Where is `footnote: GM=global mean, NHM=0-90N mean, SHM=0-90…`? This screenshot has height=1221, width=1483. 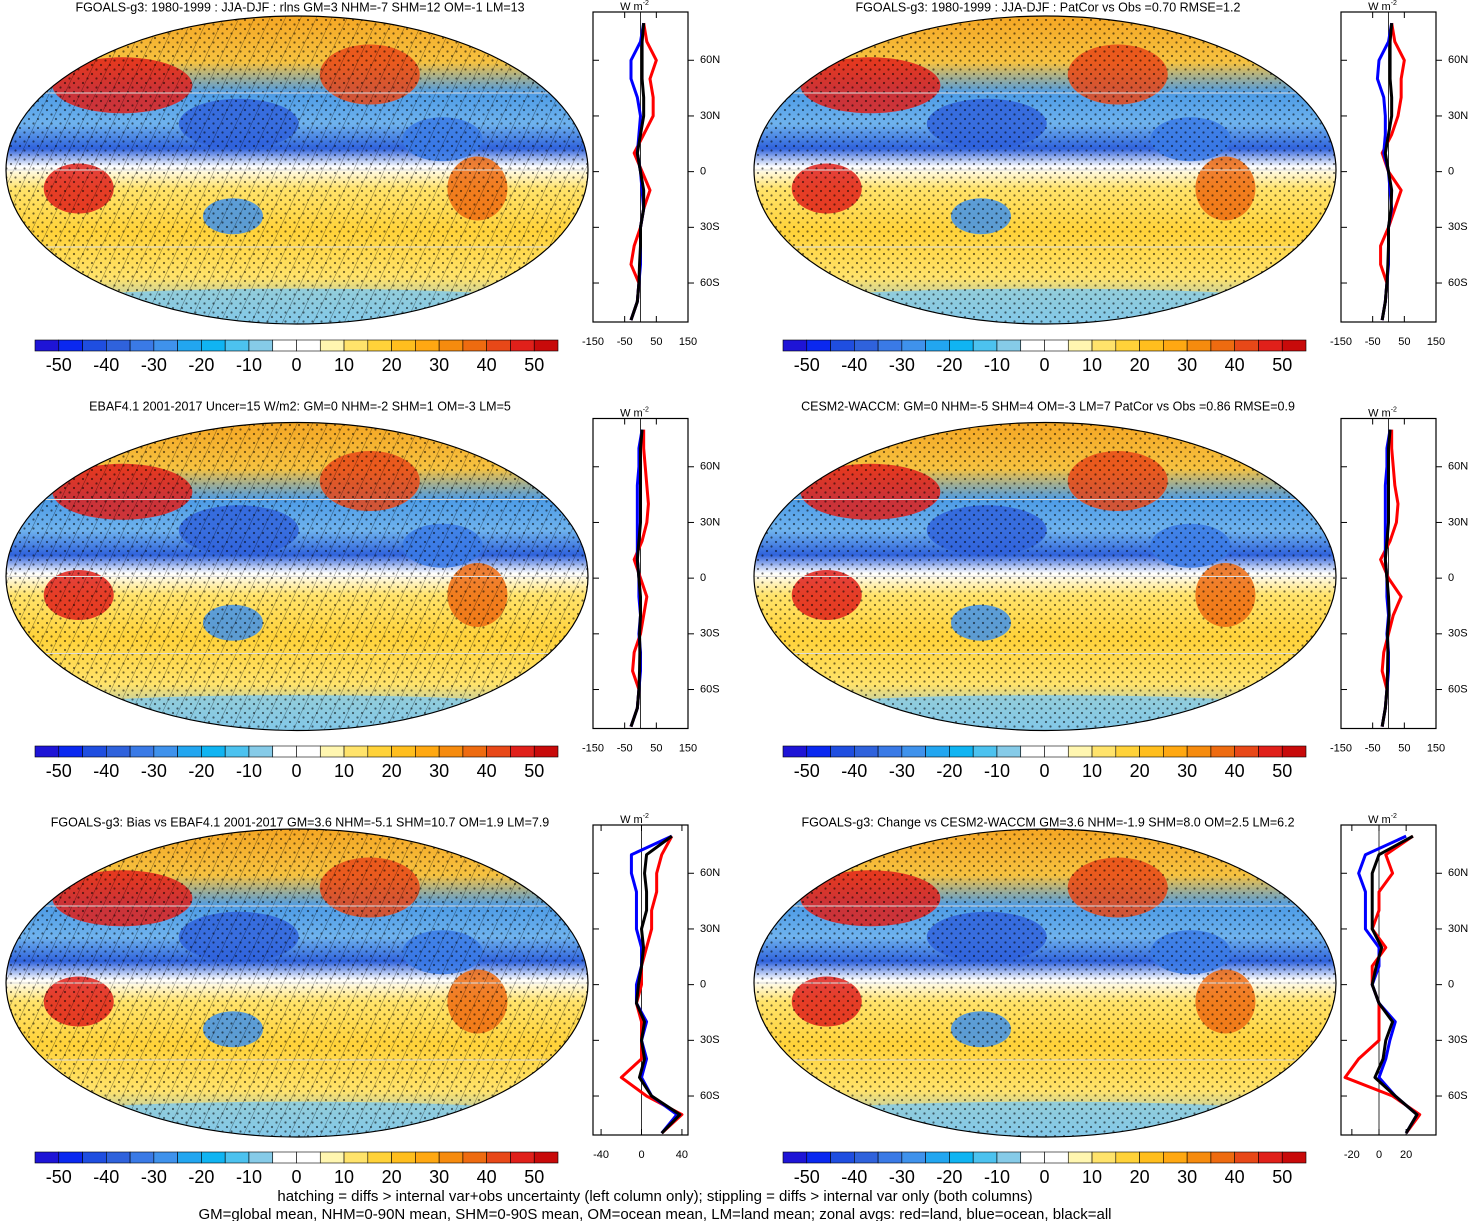
footnote: GM=global mean, NHM=0-90N mean, SHM=0-90… is located at coordinates (654, 1213).